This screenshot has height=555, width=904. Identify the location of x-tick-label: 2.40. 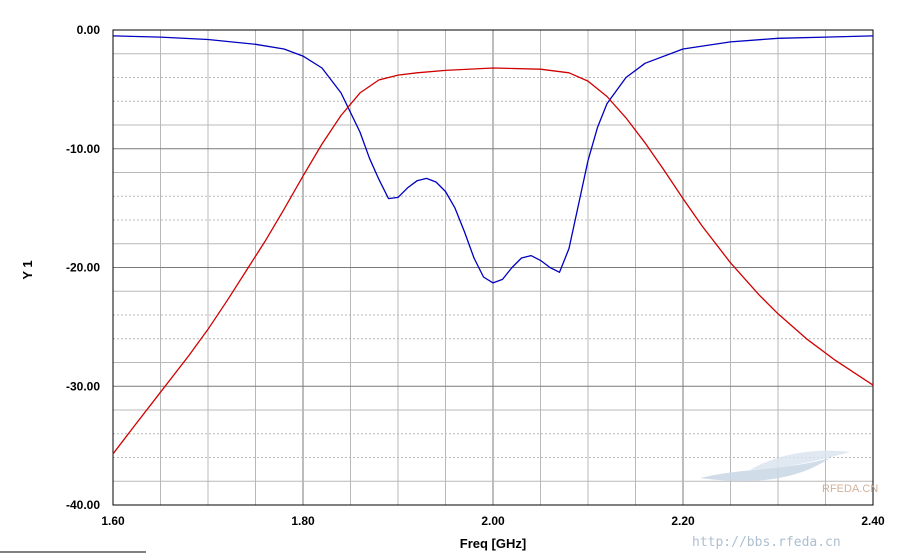
(873, 521).